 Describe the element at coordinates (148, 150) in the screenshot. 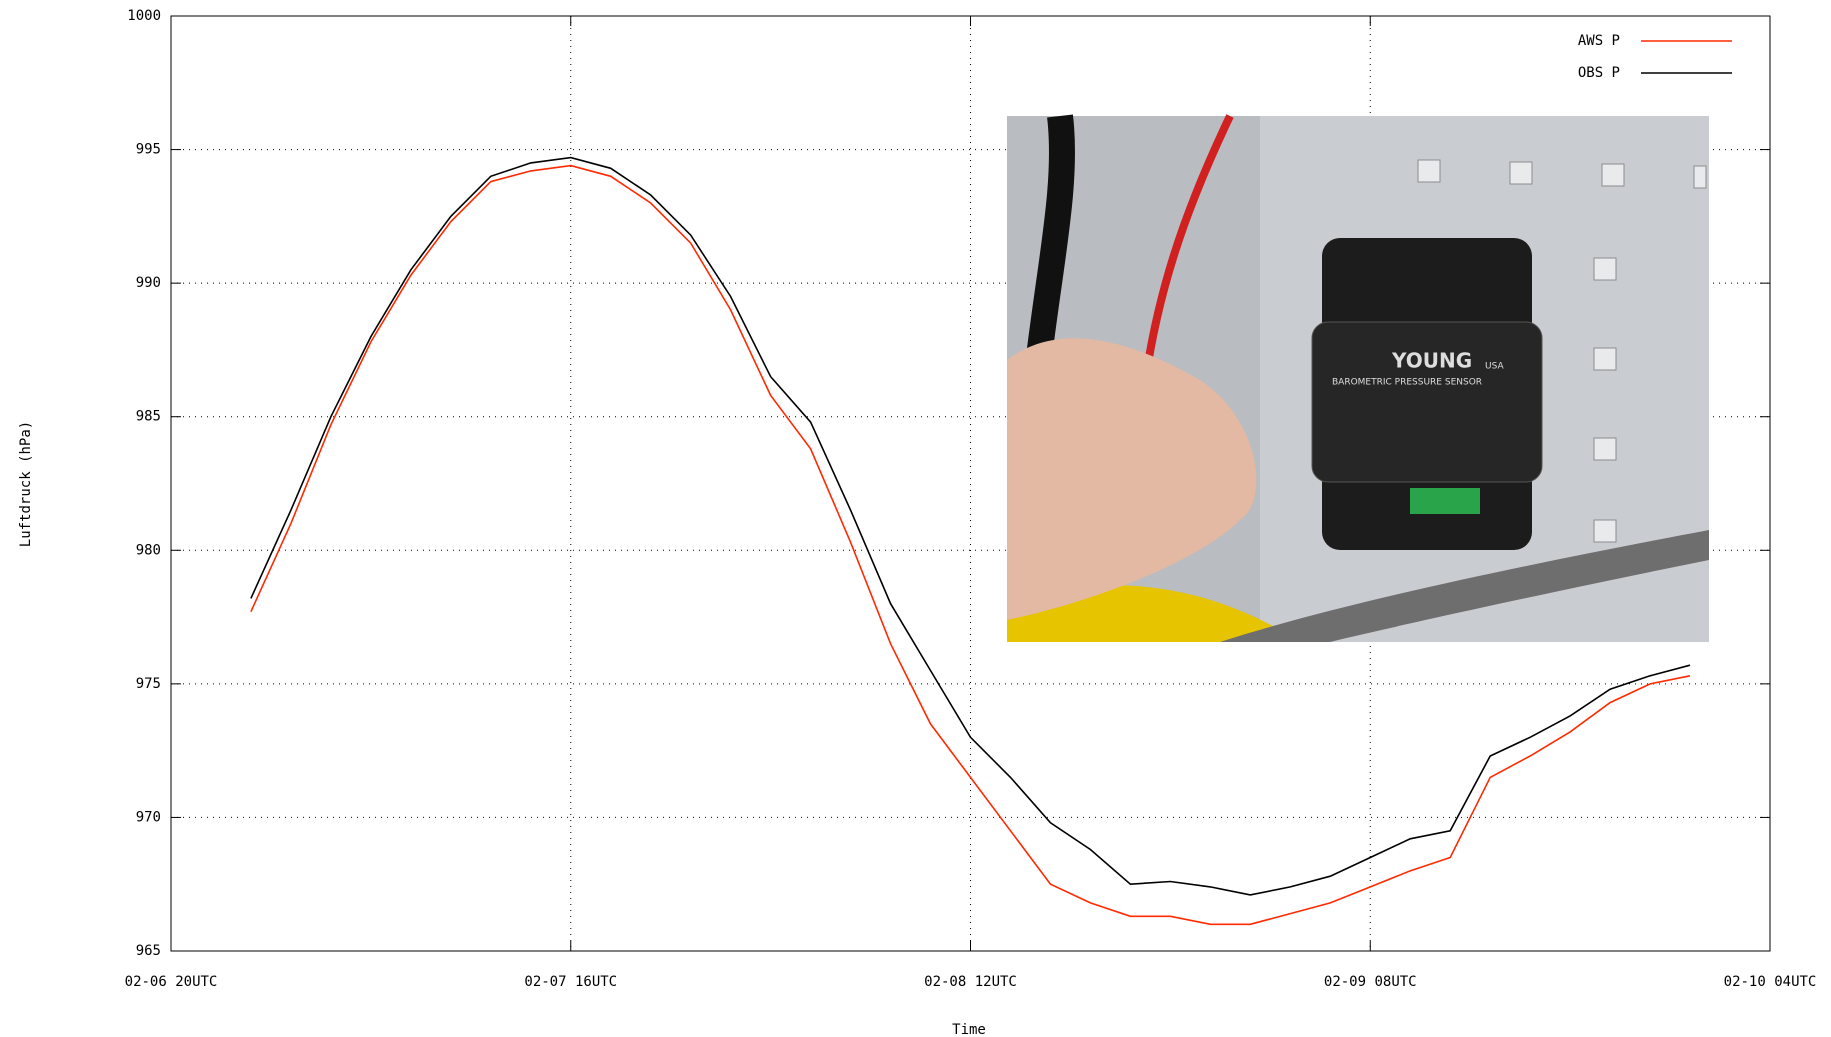

I see `y-tick-label: 995` at that location.